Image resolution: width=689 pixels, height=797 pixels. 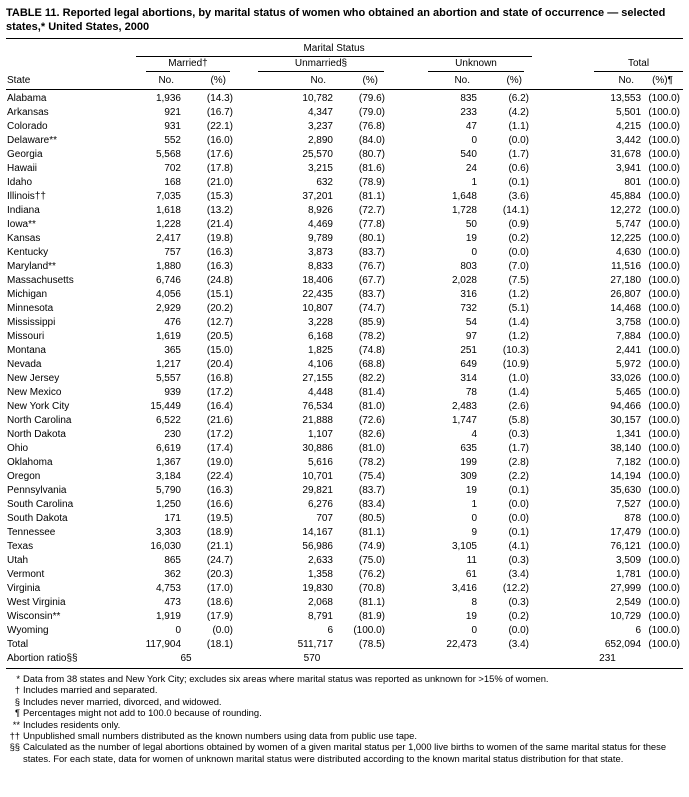 I want to click on value-cell: (16.7), so click(x=219, y=112).